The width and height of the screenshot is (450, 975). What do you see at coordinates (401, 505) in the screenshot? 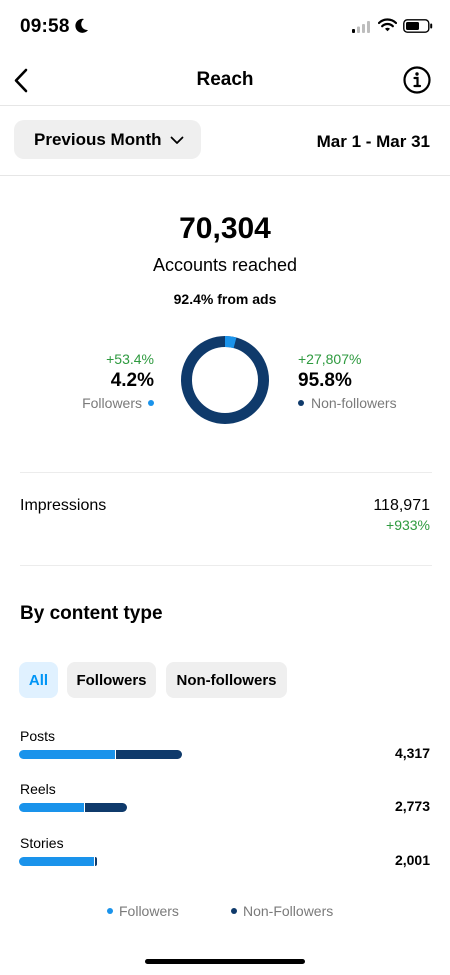
I see `impressions-value: 118,971` at bounding box center [401, 505].